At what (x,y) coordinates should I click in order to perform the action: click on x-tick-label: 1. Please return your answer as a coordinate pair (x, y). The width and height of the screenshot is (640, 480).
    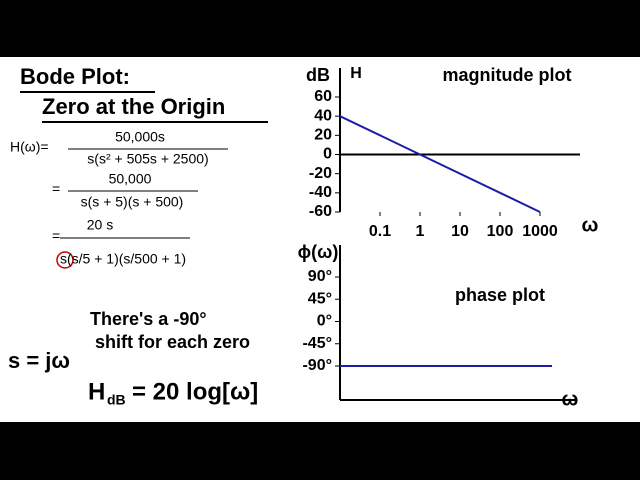
    Looking at the image, I should click on (420, 231).